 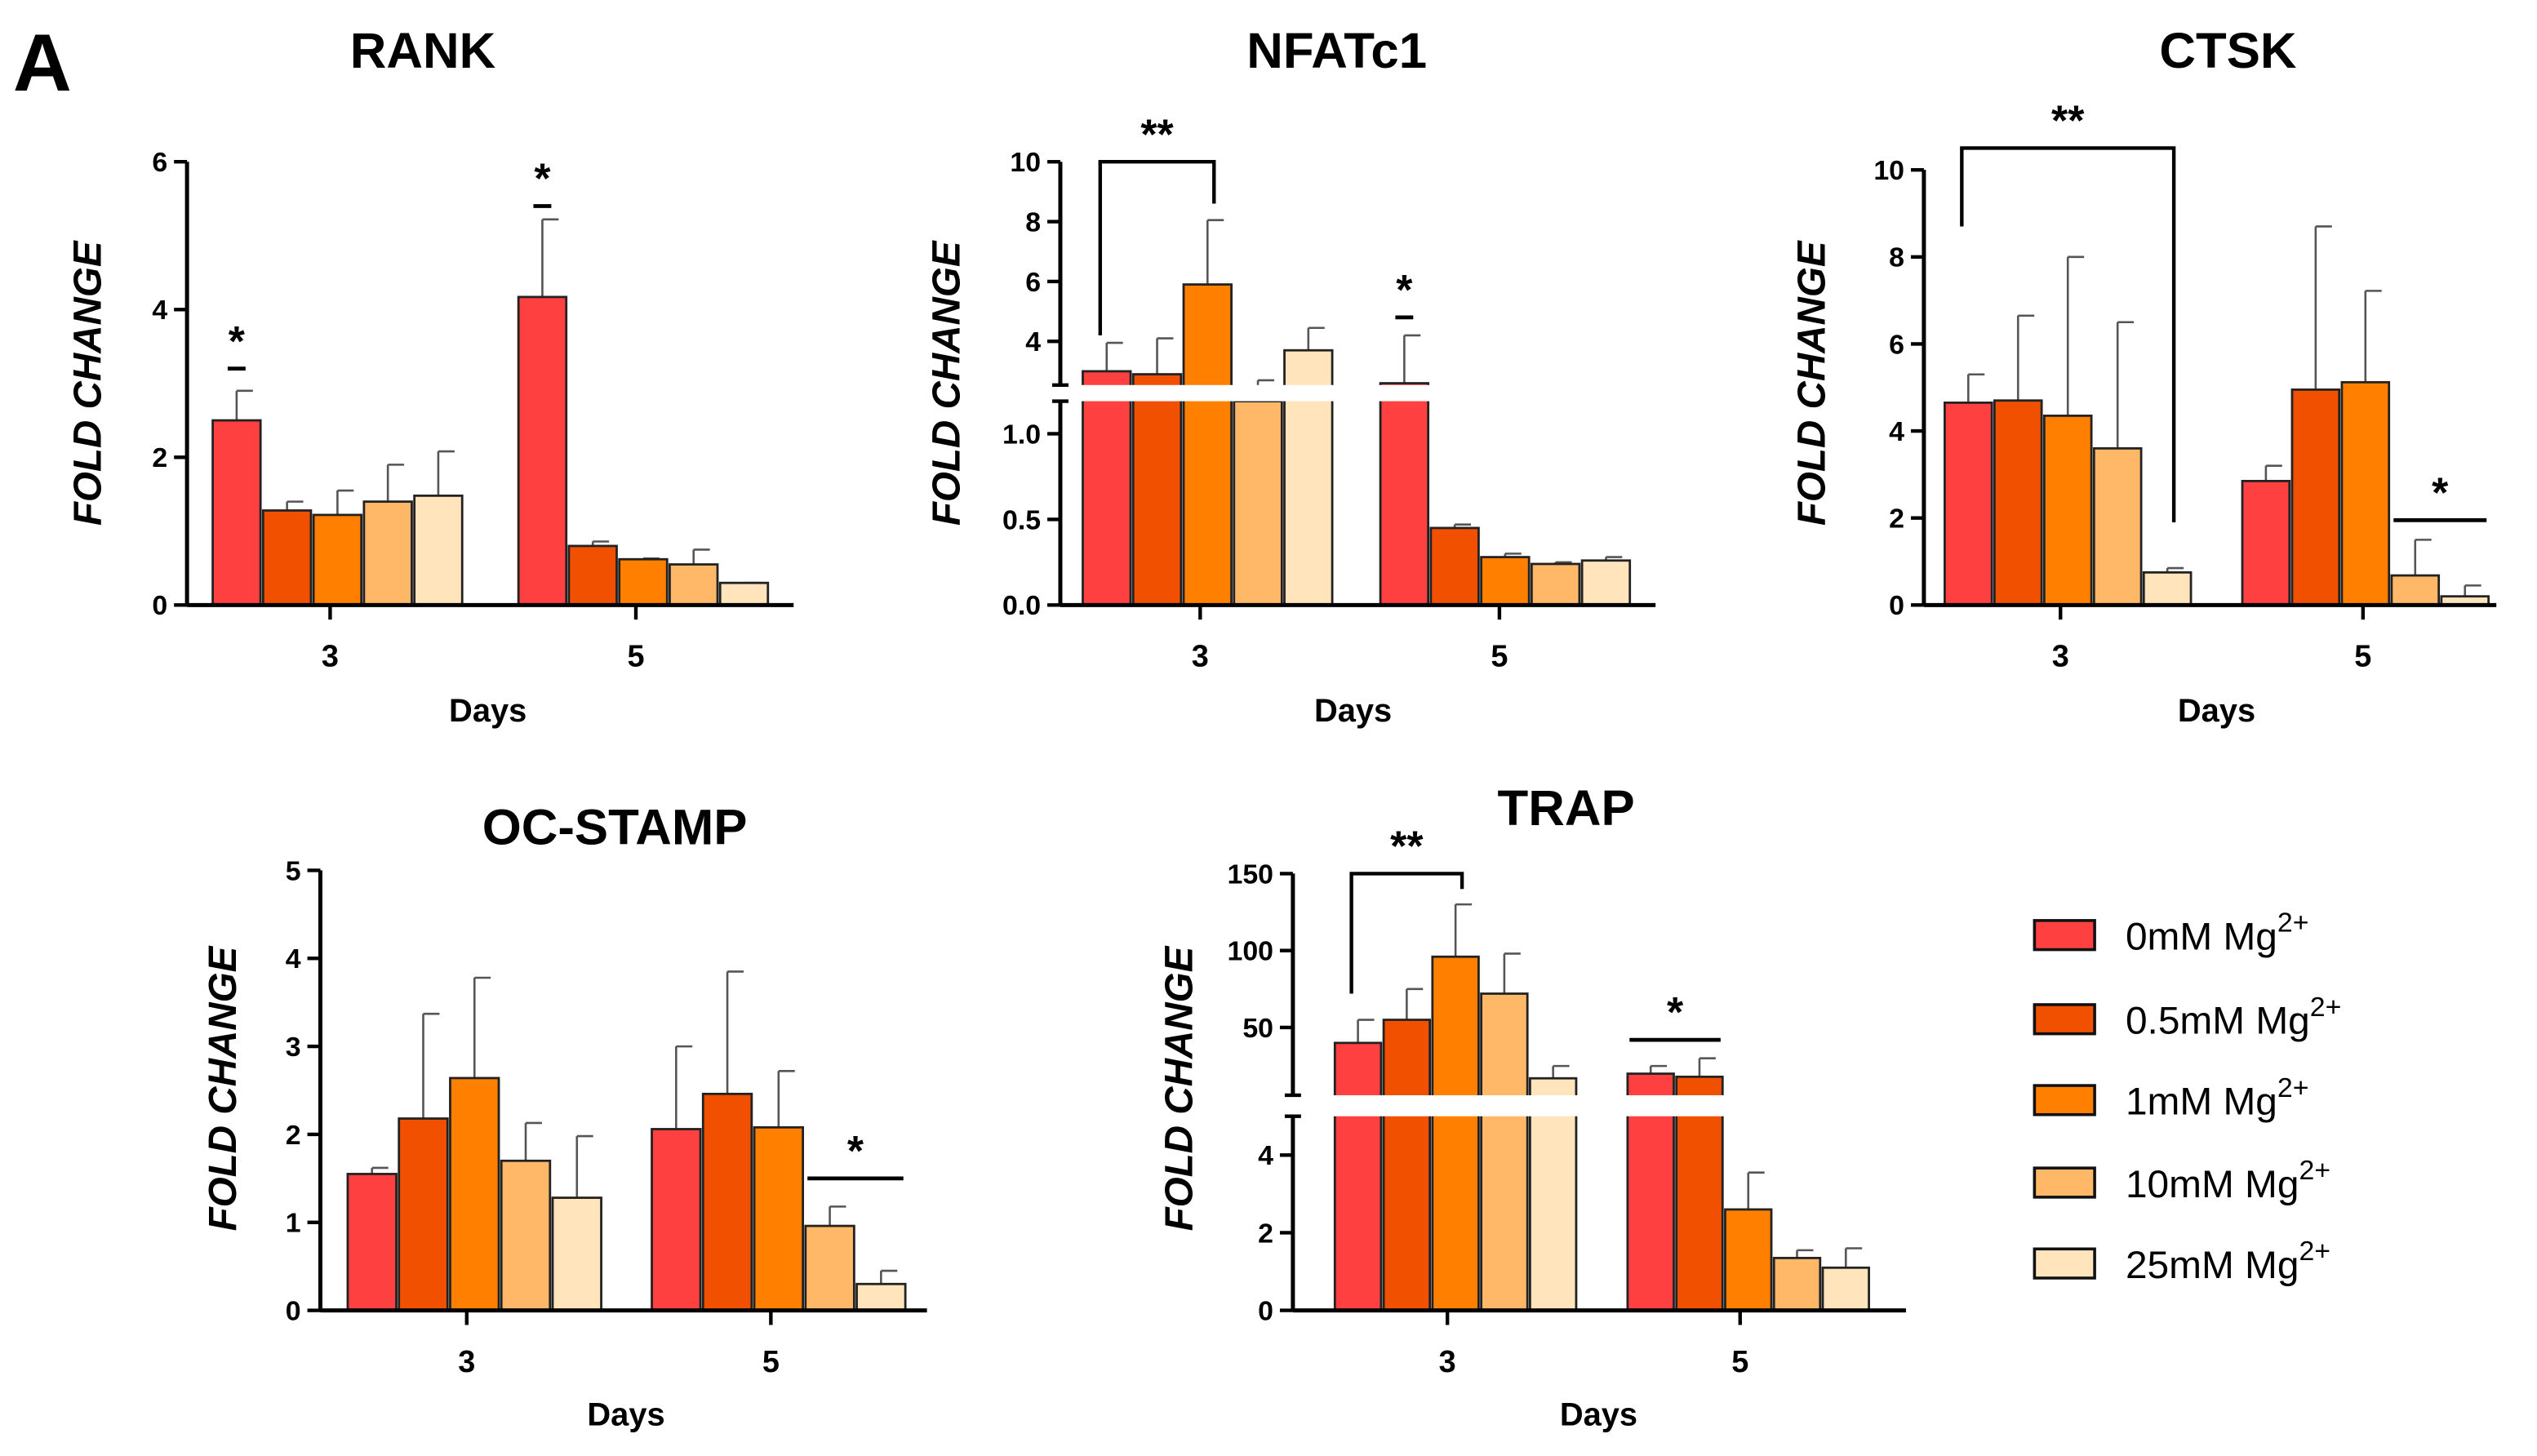 I want to click on y-tick-label: 150, so click(x=1250, y=875).